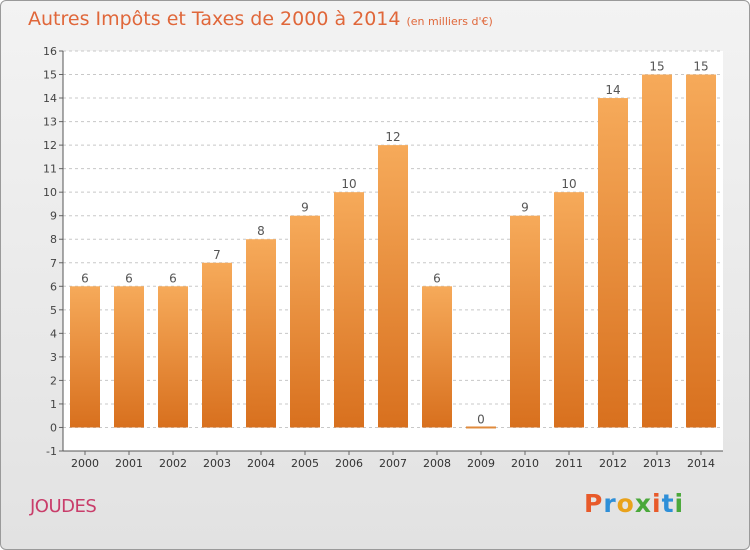  I want to click on y-tick-label: 8, so click(53, 239).